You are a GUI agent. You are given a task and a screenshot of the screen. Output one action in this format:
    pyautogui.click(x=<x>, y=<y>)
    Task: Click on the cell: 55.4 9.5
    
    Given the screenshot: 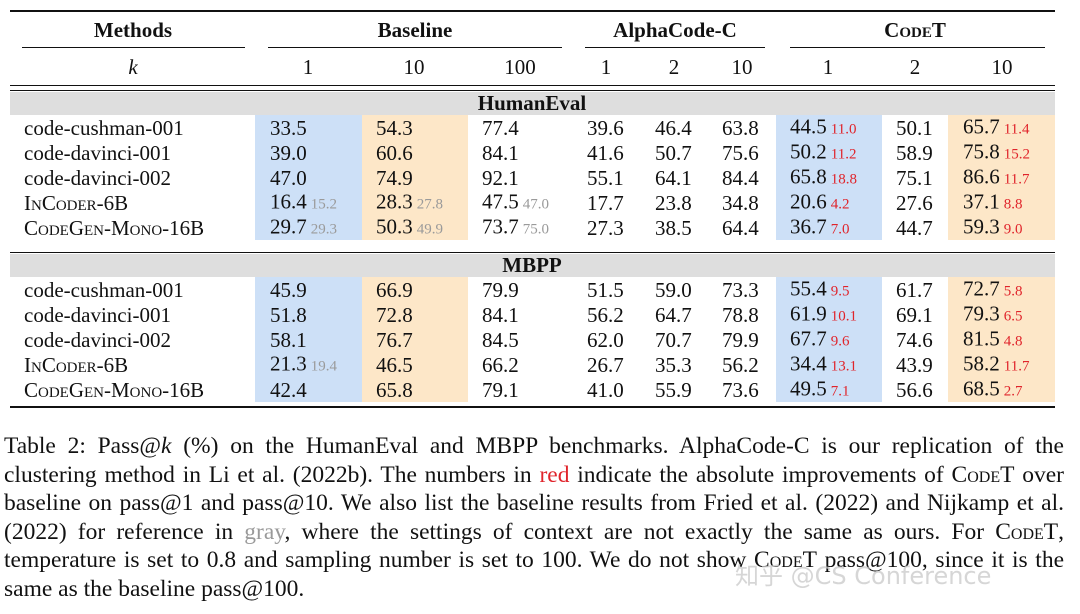 What is the action you would take?
    pyautogui.click(x=820, y=289)
    